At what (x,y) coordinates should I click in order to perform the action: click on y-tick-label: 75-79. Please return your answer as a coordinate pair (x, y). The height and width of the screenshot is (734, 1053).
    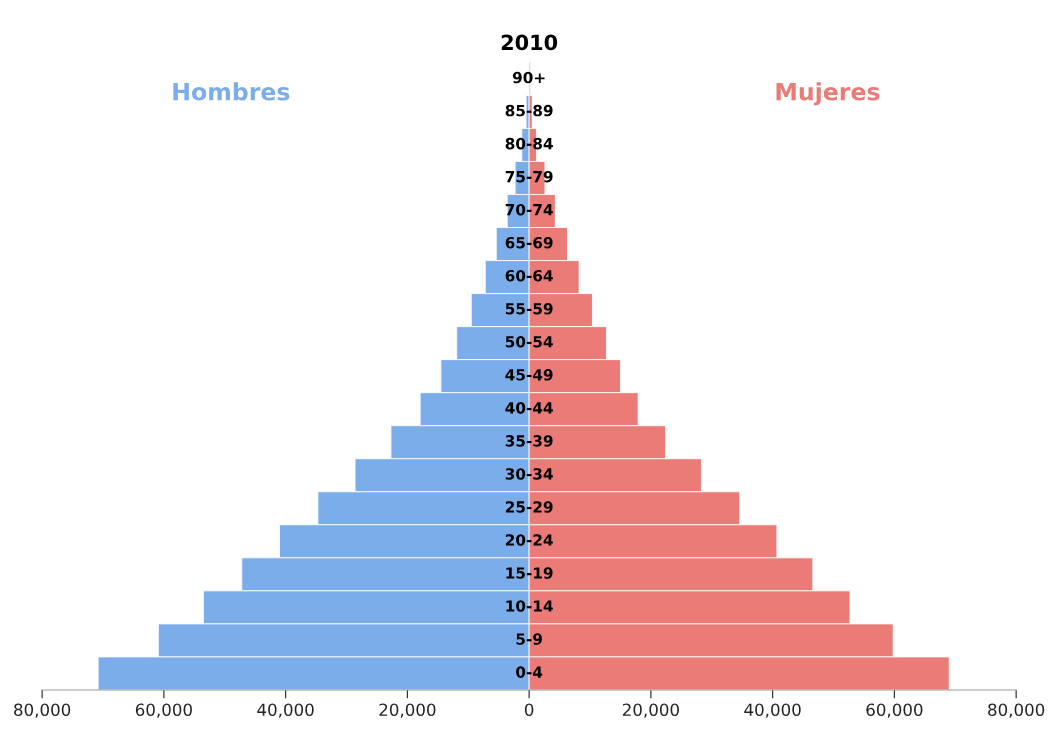
    Looking at the image, I should click on (529, 176).